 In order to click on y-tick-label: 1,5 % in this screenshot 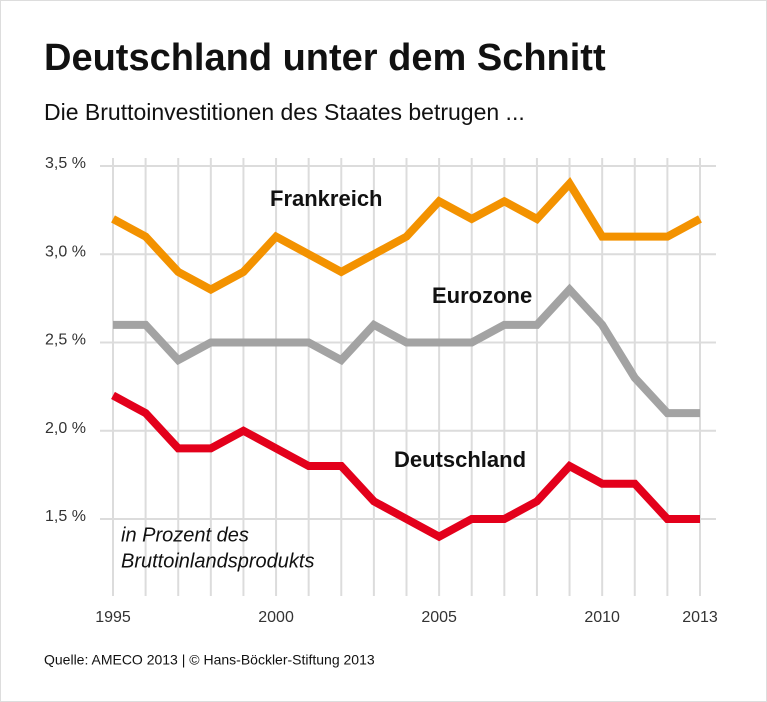, I will do `click(65, 516)`.